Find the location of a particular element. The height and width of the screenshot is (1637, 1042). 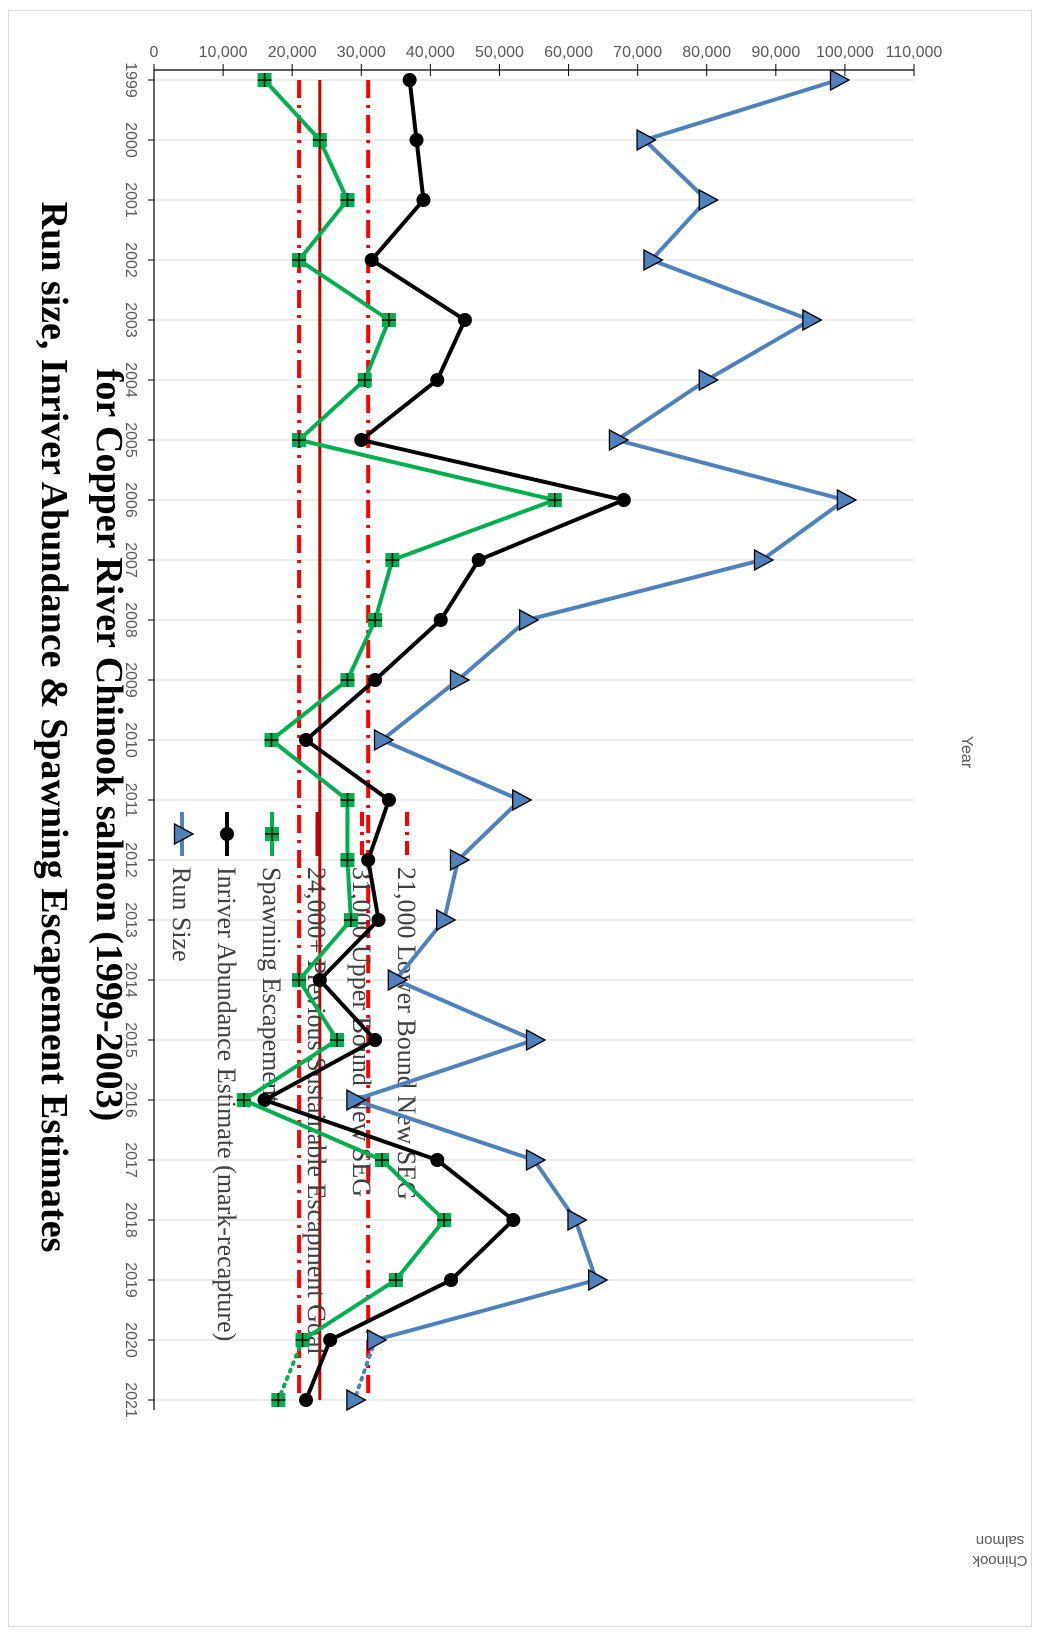

x-tick-label: 2000 is located at coordinates (130, 140).